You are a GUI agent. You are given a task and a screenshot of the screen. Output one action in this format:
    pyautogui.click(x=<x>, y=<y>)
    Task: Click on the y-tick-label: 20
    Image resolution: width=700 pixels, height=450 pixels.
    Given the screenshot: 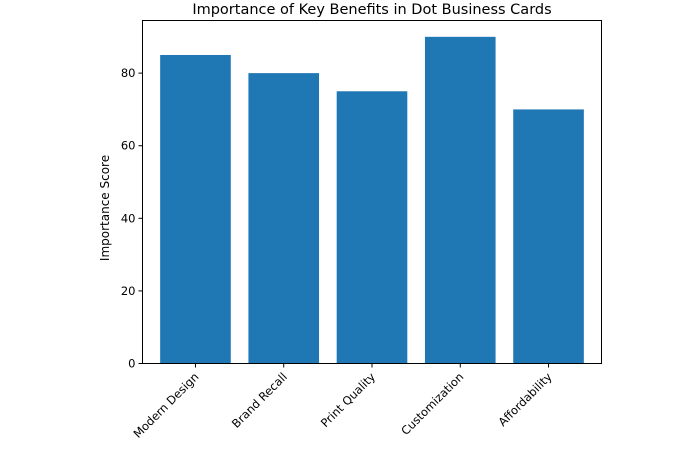 What is the action you would take?
    pyautogui.click(x=128, y=291)
    